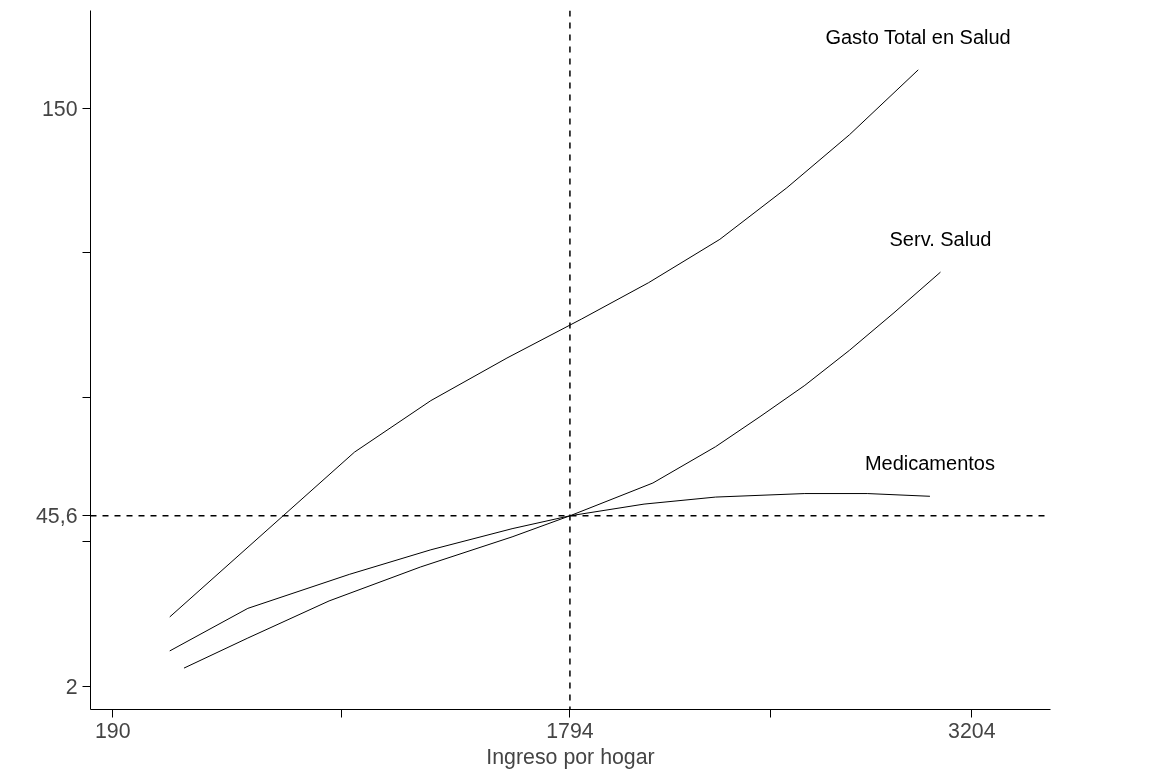  I want to click on y-tick-label: 150, so click(59, 108).